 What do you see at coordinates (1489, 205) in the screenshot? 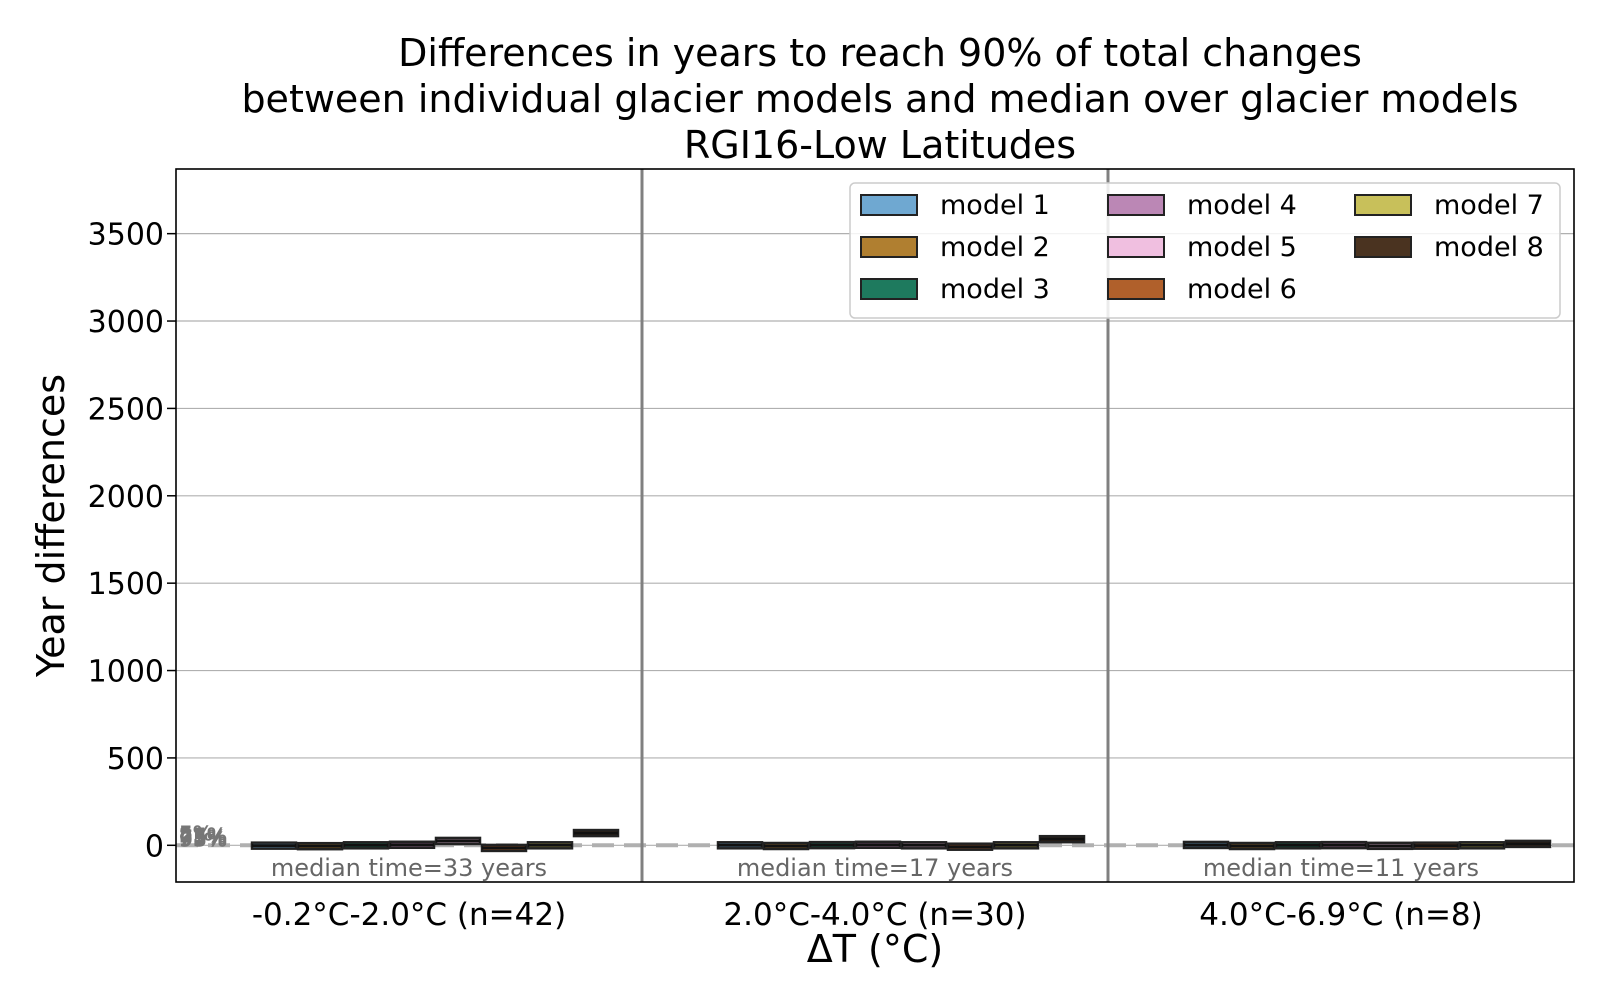
I see `legend-label: model 7` at bounding box center [1489, 205].